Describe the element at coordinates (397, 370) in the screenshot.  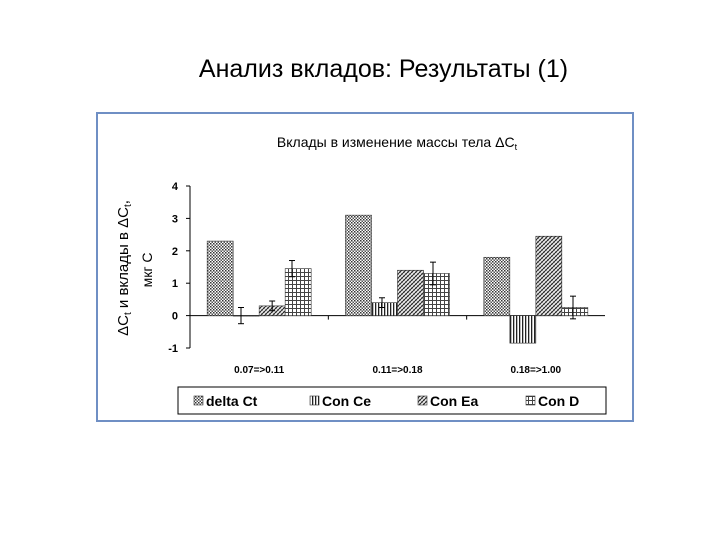
I see `x-category-label: 0.11=>0.18` at that location.